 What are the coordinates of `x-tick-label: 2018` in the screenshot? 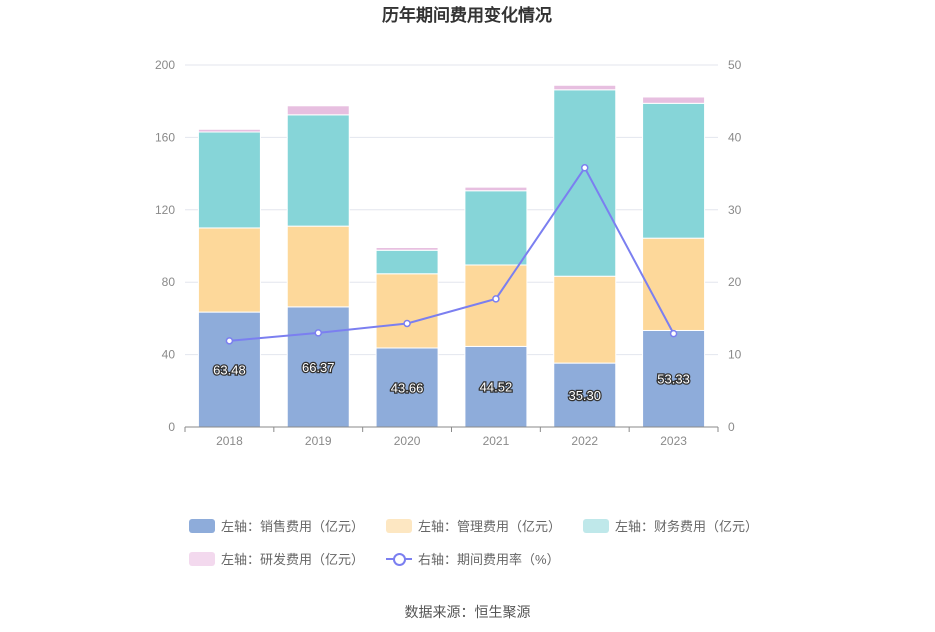 It's located at (229, 441).